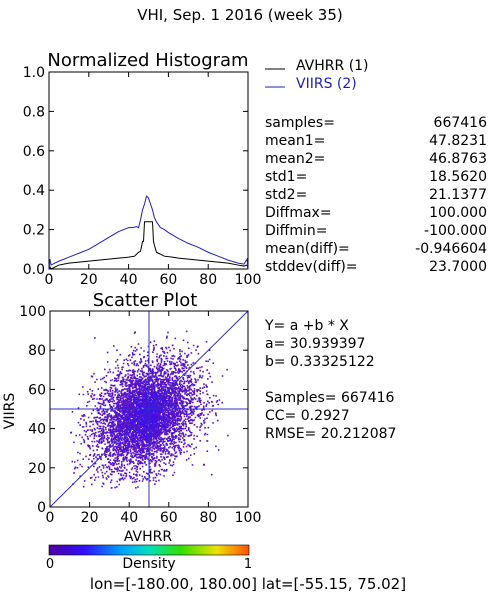 This screenshot has width=500, height=600. I want to click on stat-label: samples=, so click(300, 123).